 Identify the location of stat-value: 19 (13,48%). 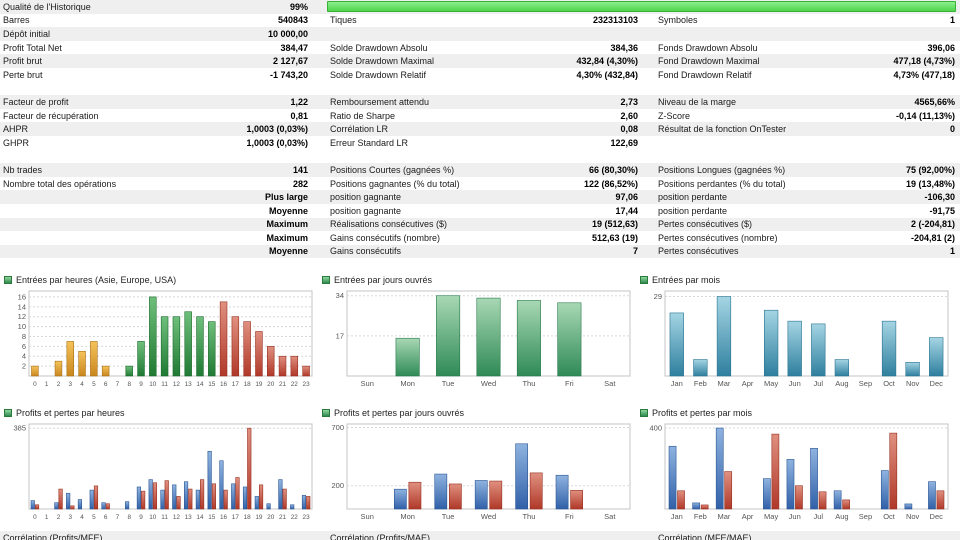
(930, 183).